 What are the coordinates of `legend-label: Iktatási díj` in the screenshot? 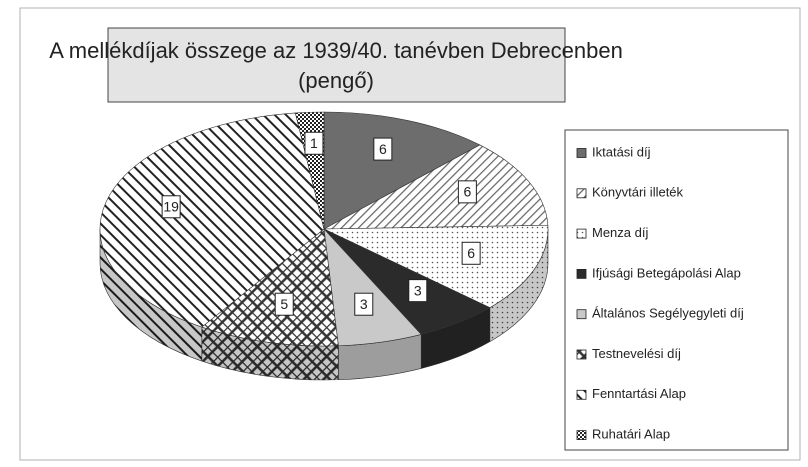 It's located at (621, 151).